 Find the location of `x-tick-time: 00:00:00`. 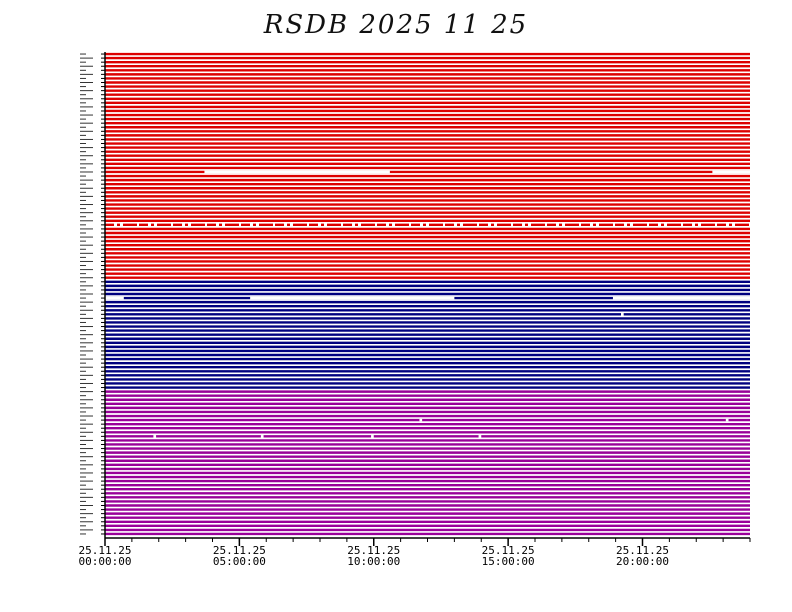

x-tick-time: 00:00:00 is located at coordinates (105, 561).